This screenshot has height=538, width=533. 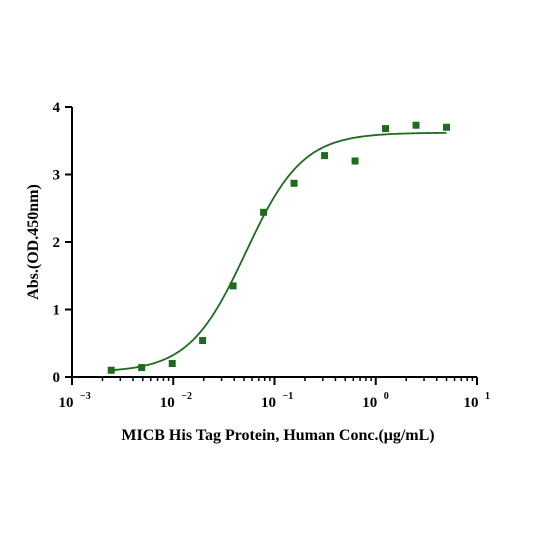 What do you see at coordinates (57, 378) in the screenshot?
I see `y-tick-label: 0` at bounding box center [57, 378].